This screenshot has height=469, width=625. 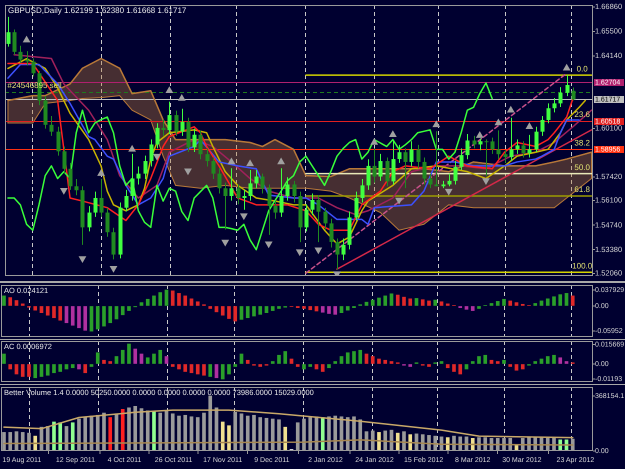 What do you see at coordinates (582, 167) in the screenshot?
I see `annotation: 50.0` at bounding box center [582, 167].